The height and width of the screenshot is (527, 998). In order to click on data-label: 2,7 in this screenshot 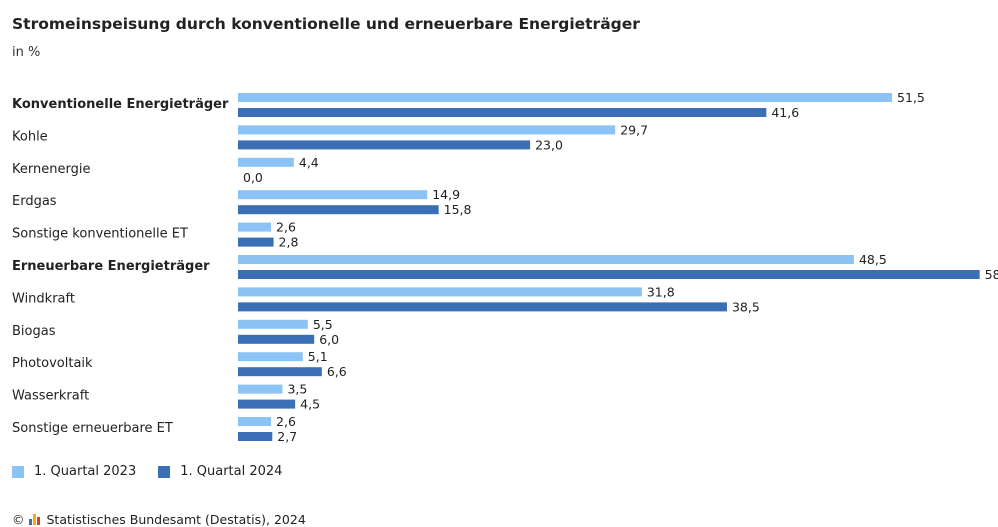, I will do `click(287, 436)`.